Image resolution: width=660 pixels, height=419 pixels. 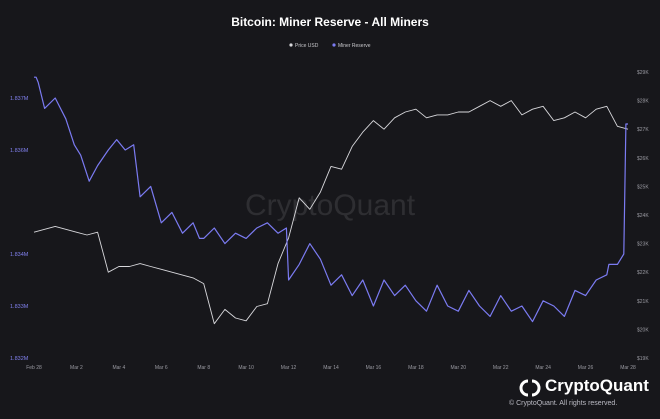 What do you see at coordinates (19, 151) in the screenshot?
I see `left-tick-label: 1.836M` at bounding box center [19, 151].